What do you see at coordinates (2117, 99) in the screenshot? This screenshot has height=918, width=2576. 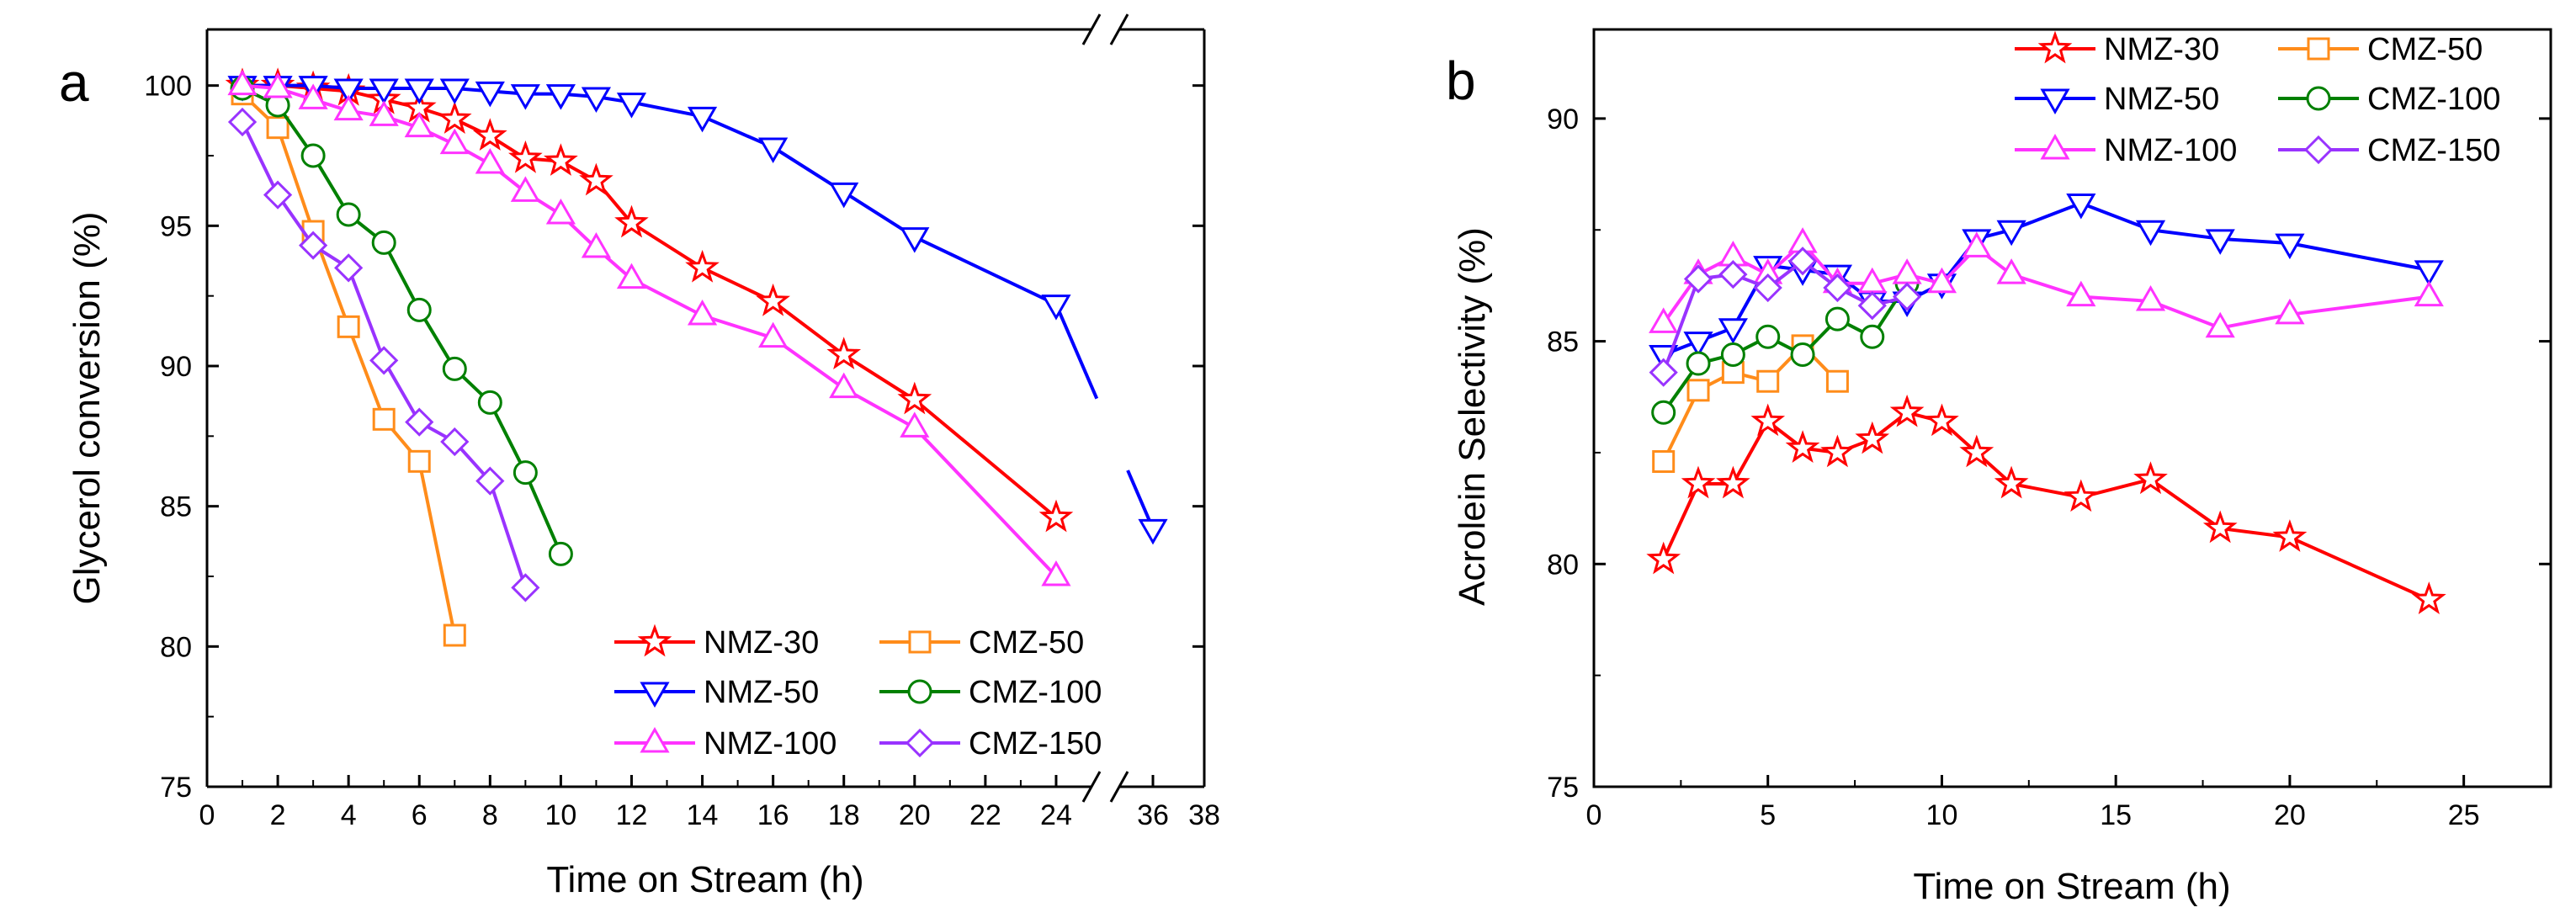 I see `legend-item: NMZ-50` at bounding box center [2117, 99].